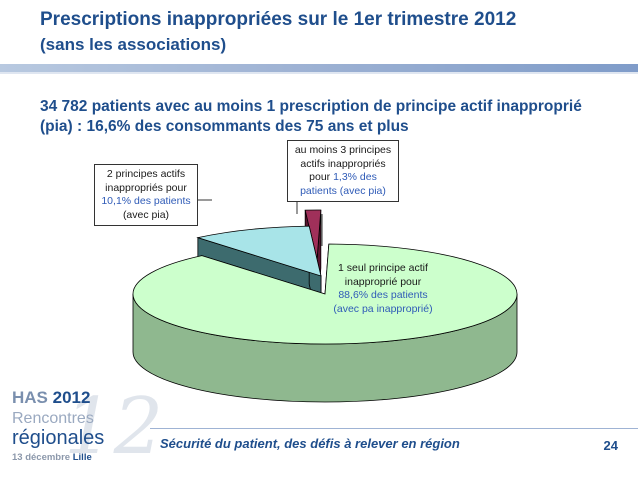  Describe the element at coordinates (355, 177) in the screenshot. I see `callout-three-value: 1,3% des` at that location.